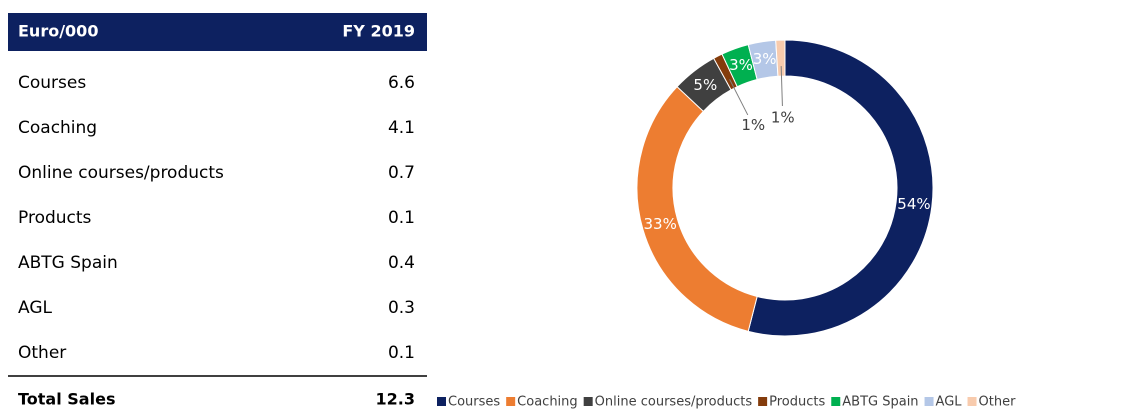  I want to click on total-label: Total Sales, so click(66, 399).